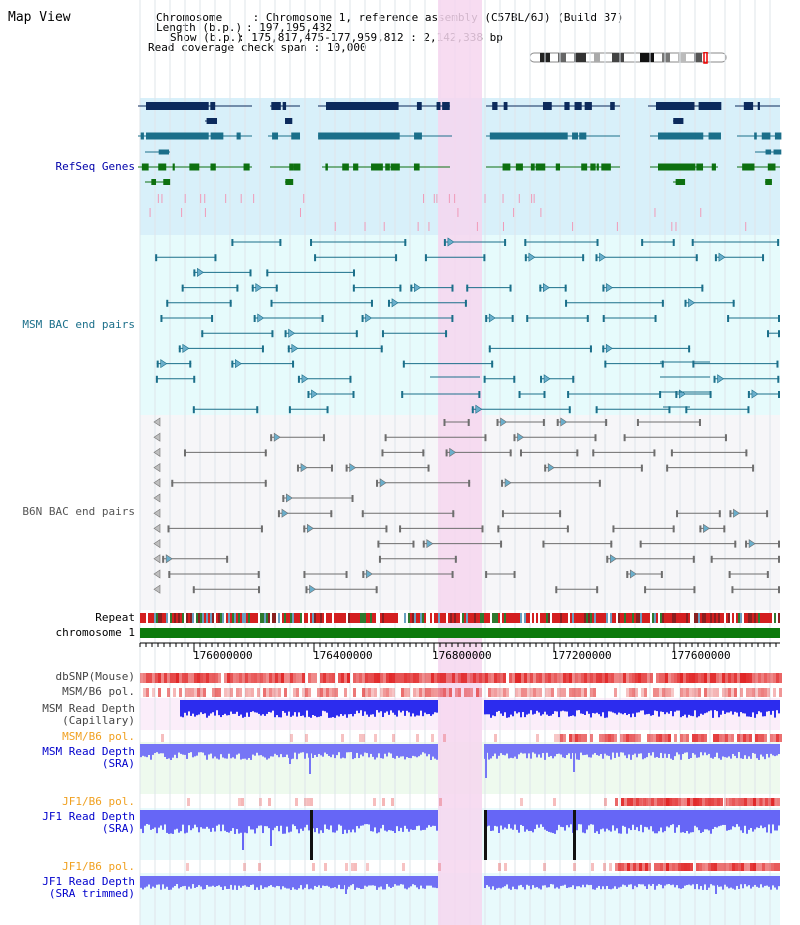 This screenshot has width=800, height=925. I want to click on track-label-msm-bac-end-pairs: MSM BAC end pairs, so click(78, 324).